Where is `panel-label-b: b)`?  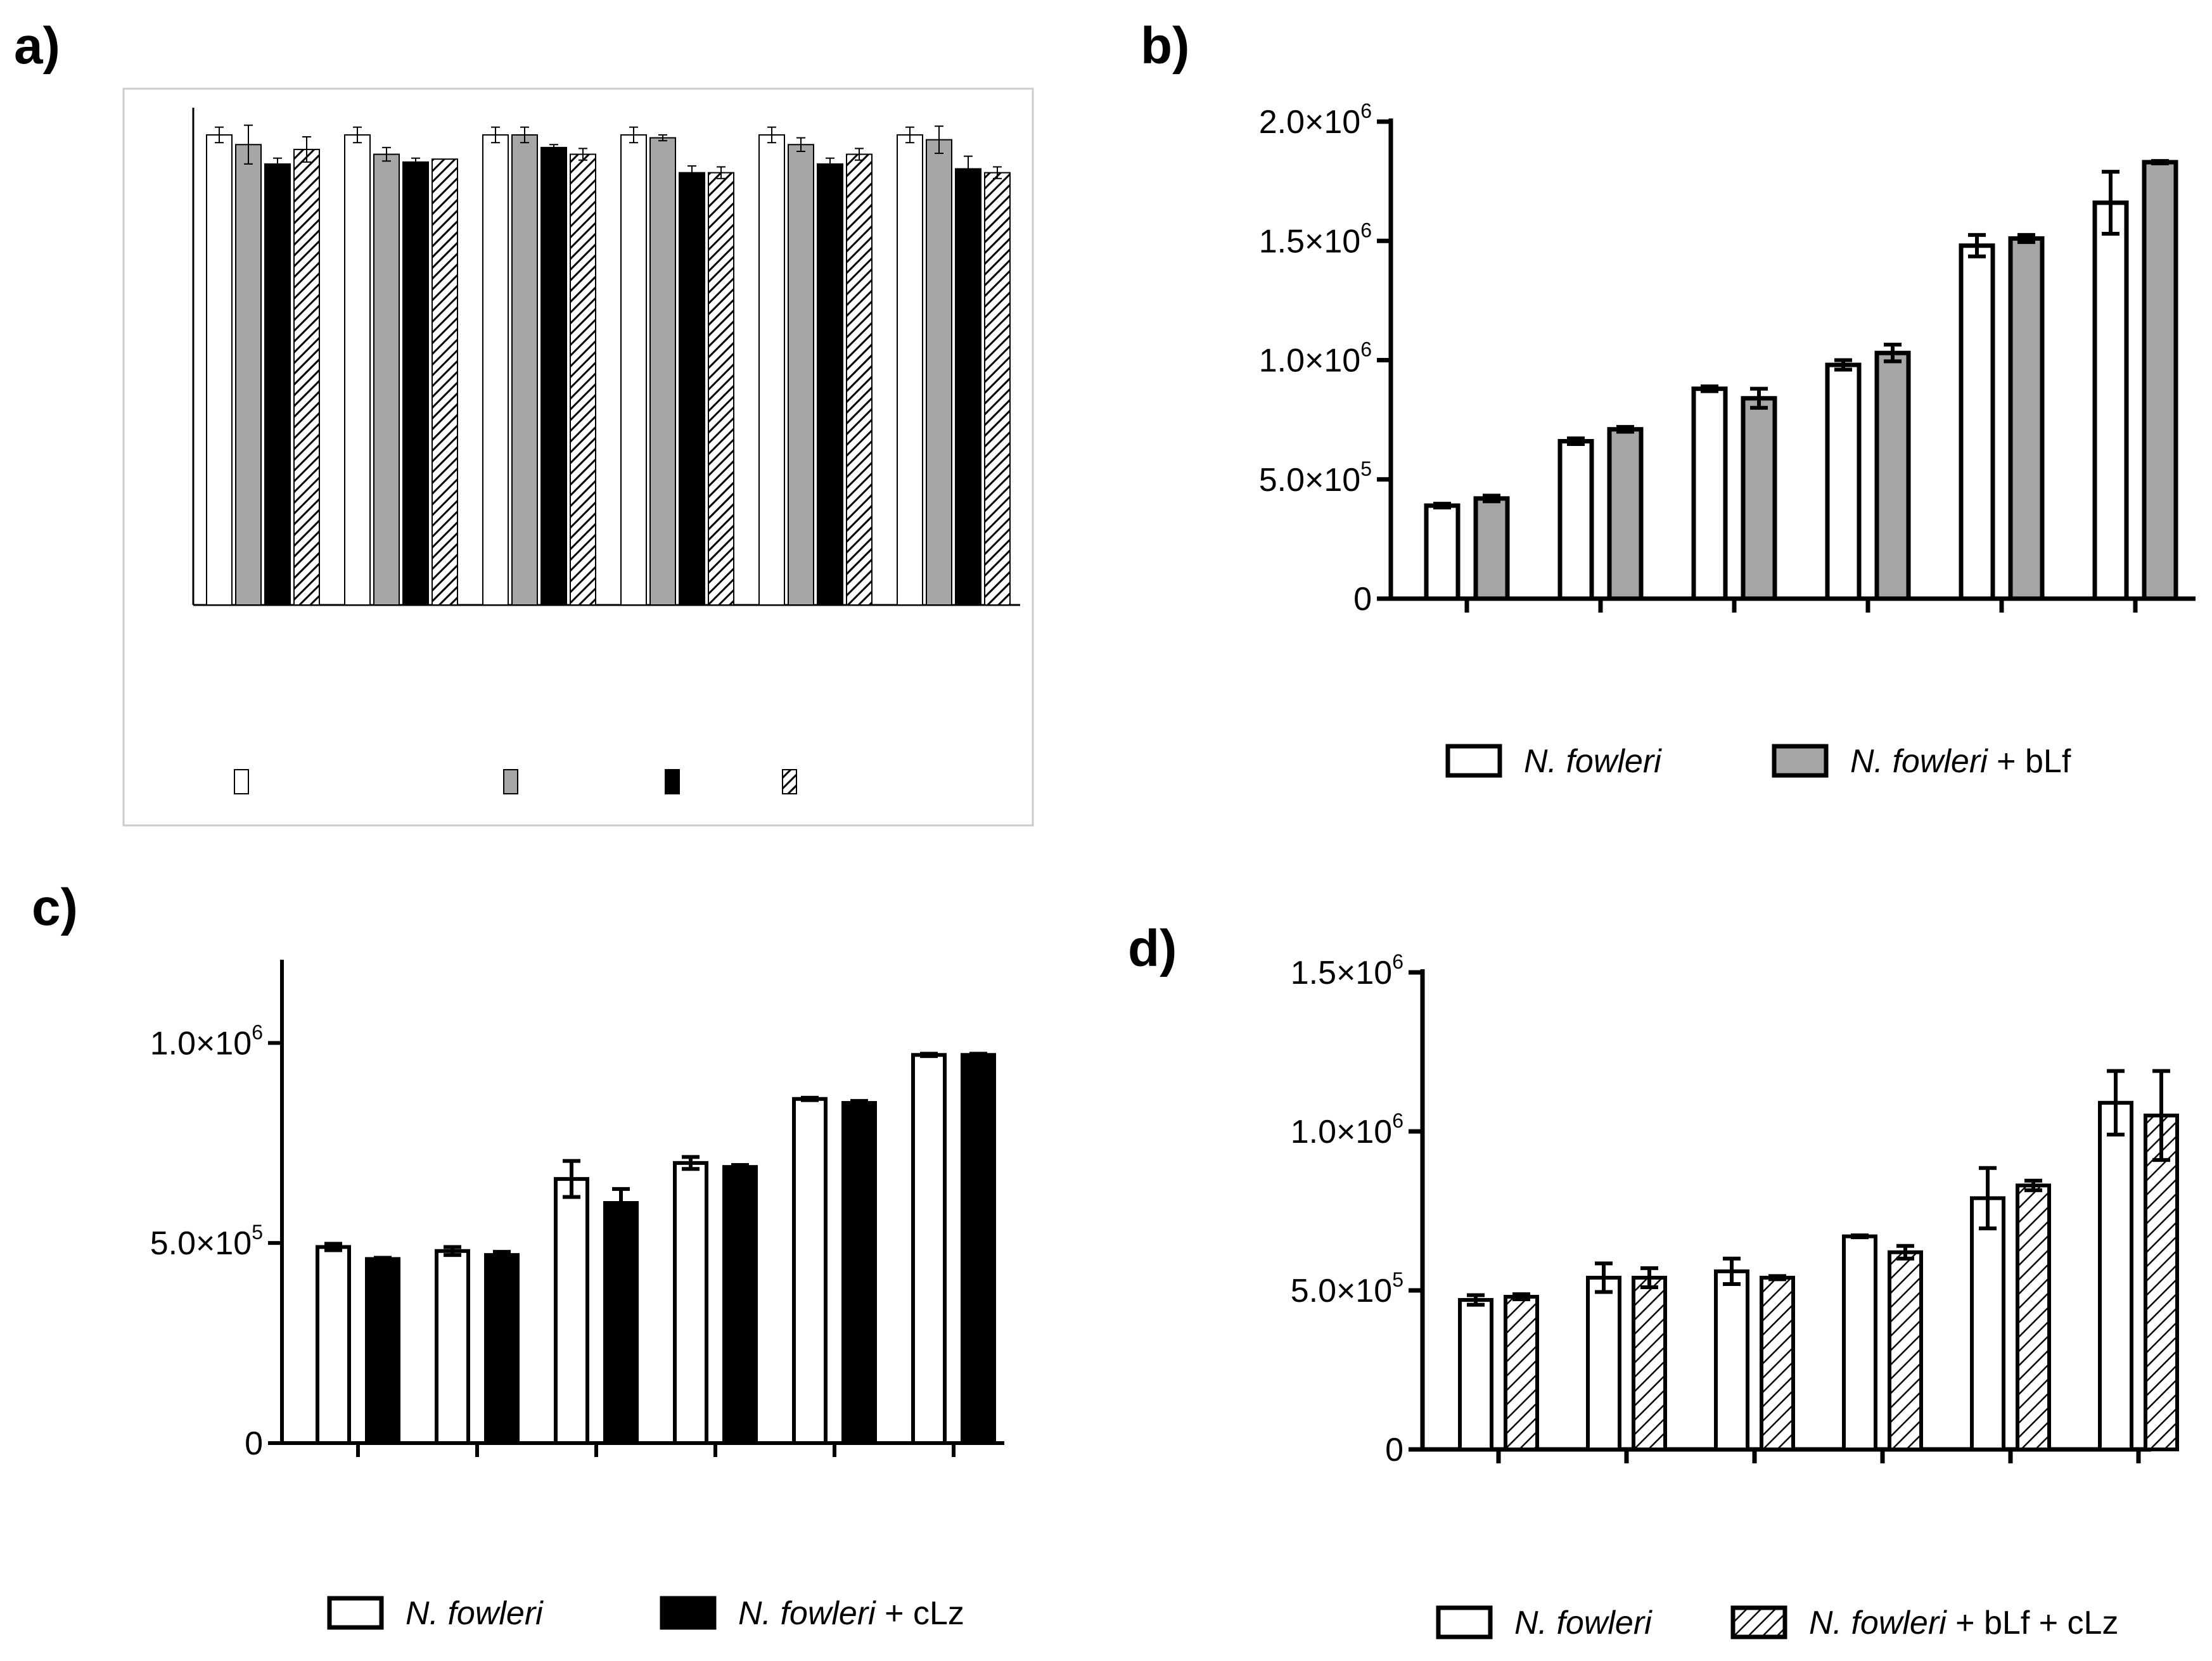
panel-label-b: b) is located at coordinates (1165, 46).